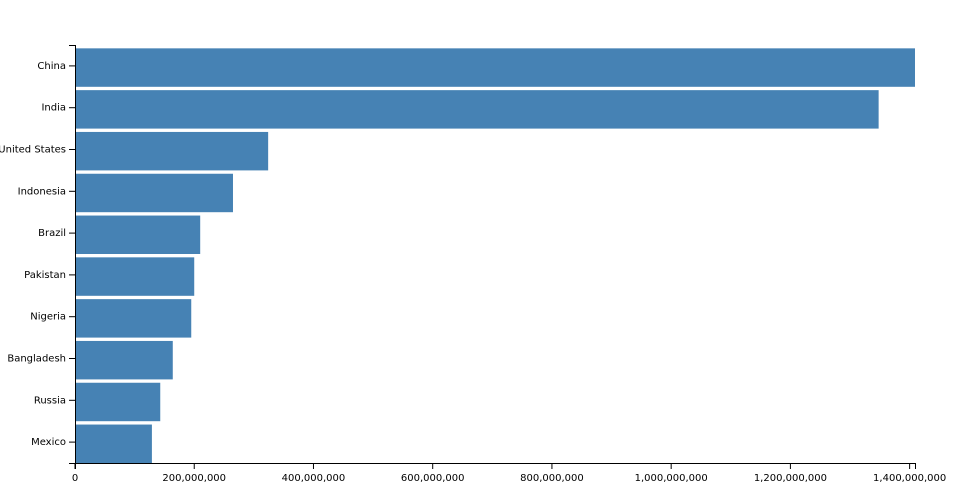  What do you see at coordinates (671, 478) in the screenshot?
I see `x-tick-label: 1,000,000,000` at bounding box center [671, 478].